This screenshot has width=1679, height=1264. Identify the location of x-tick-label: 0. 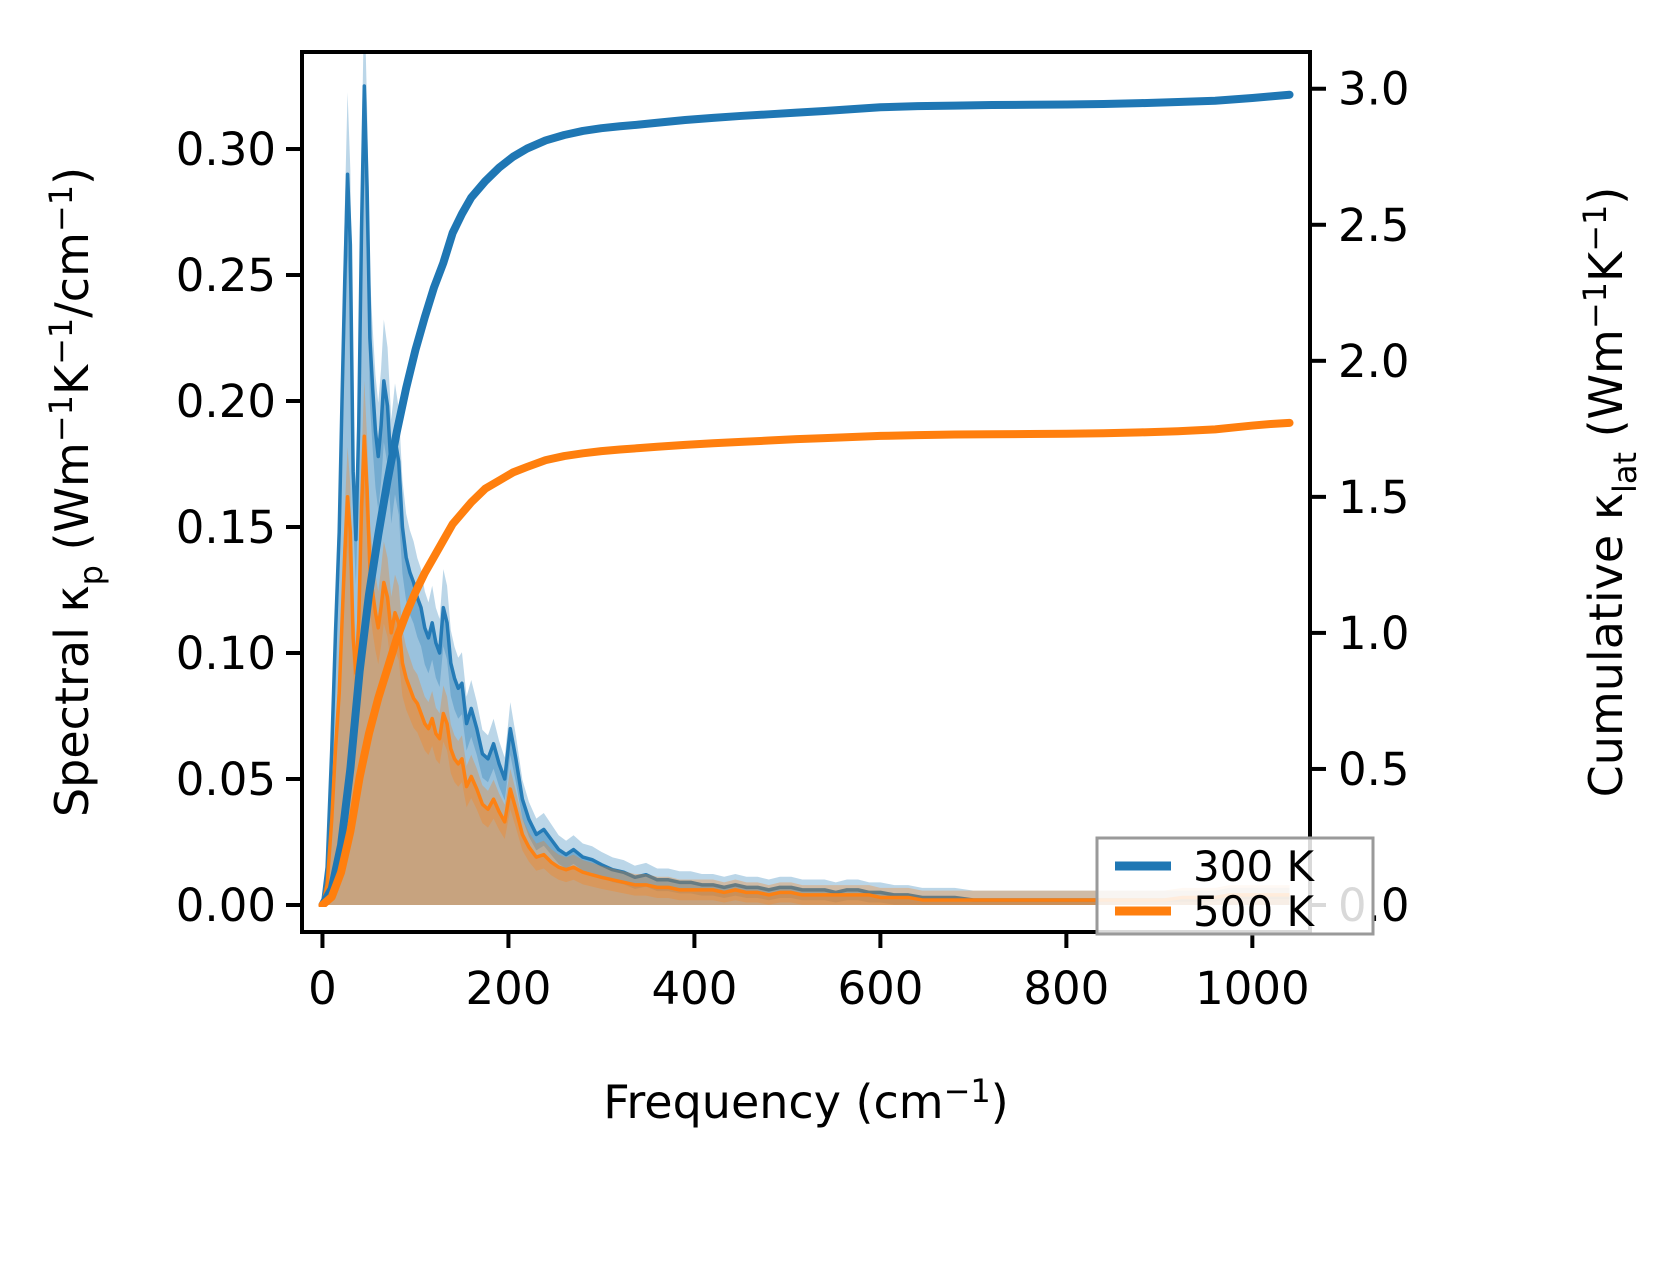
(322, 988).